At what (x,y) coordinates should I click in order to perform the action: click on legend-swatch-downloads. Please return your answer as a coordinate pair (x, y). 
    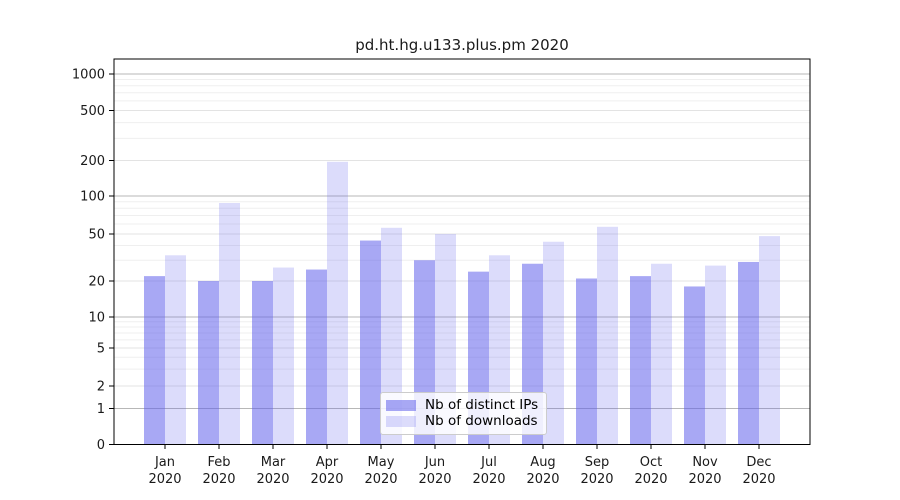
    Looking at the image, I should click on (401, 422).